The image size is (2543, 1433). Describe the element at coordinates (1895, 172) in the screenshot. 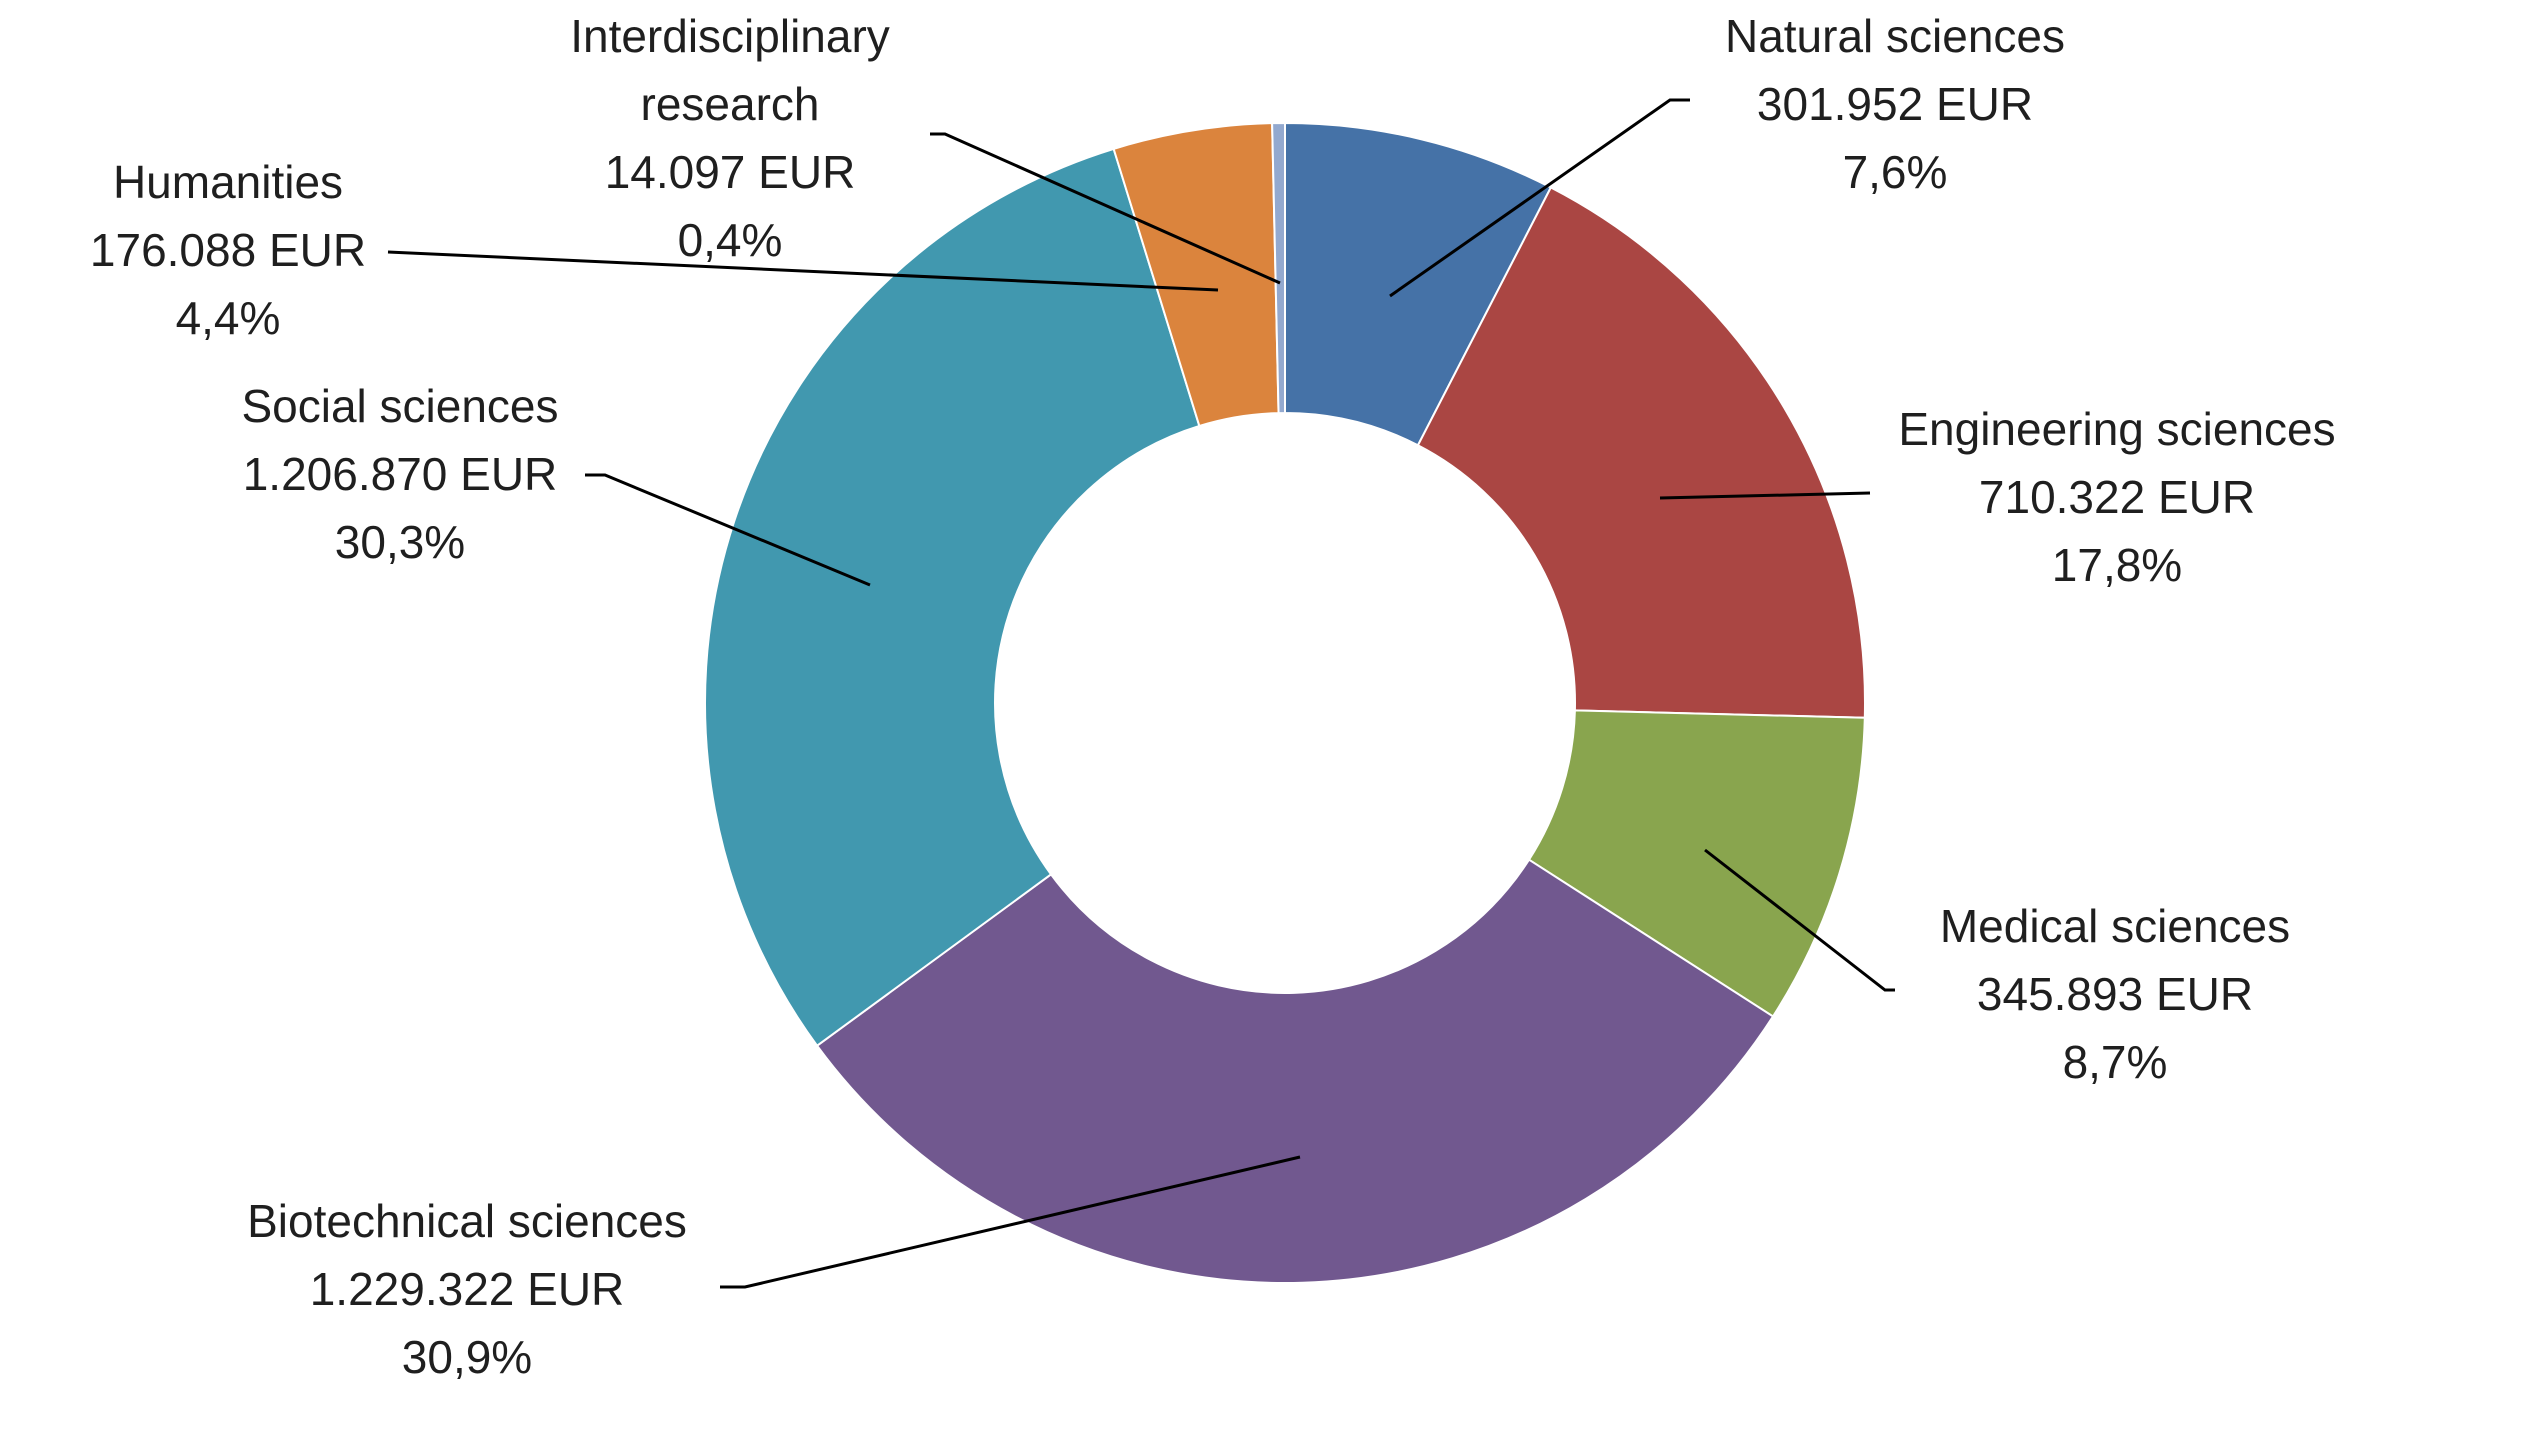

I see `label-percent-natural-sciences: 7,6%` at that location.